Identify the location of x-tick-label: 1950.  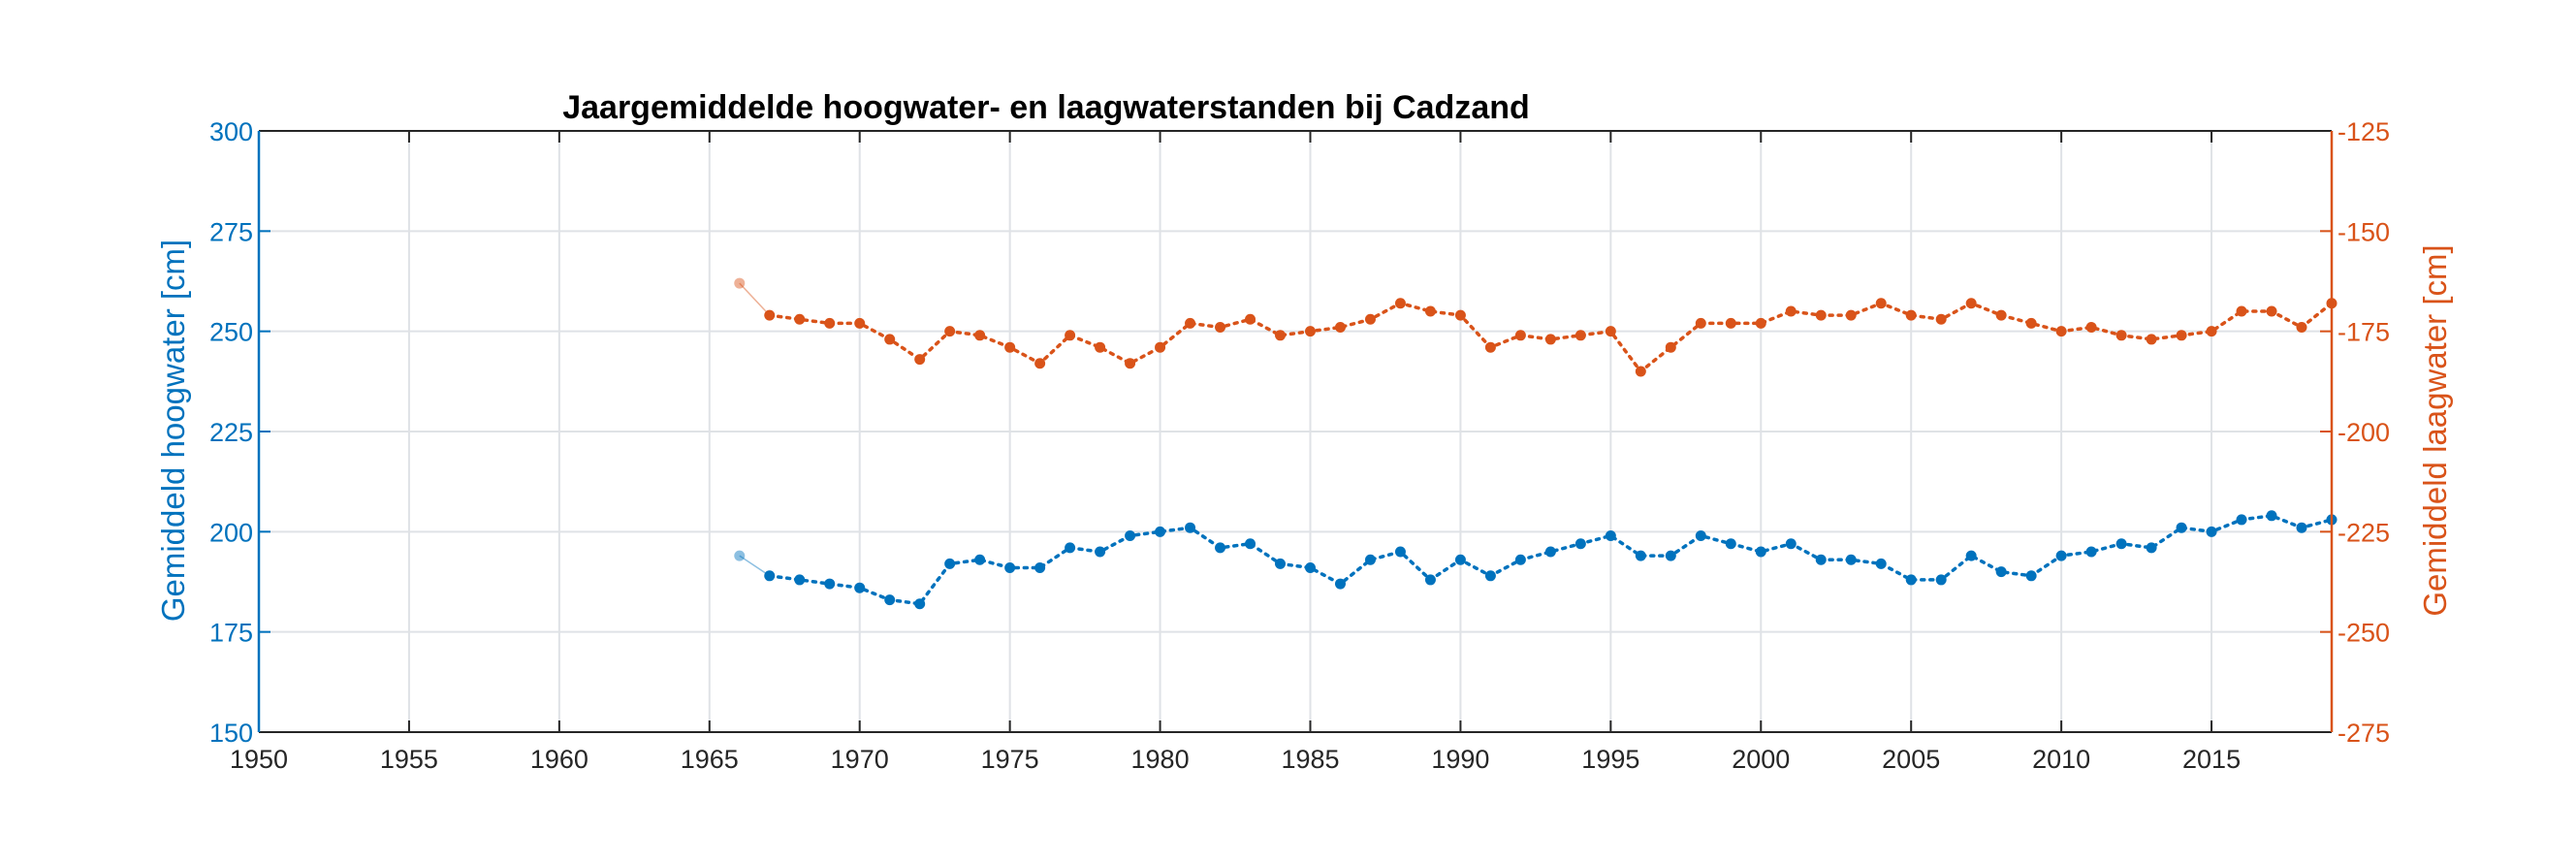
(259, 759).